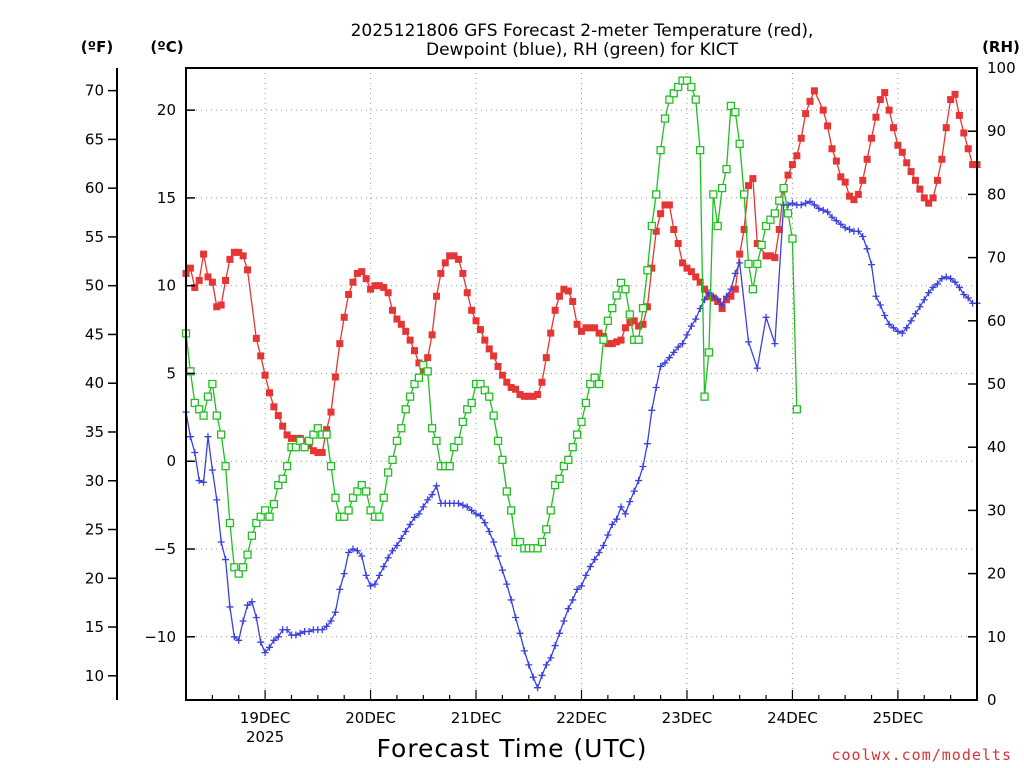 Image resolution: width=1024 pixels, height=768 pixels. I want to click on celsius-unit-label: (ºC), so click(166, 47).